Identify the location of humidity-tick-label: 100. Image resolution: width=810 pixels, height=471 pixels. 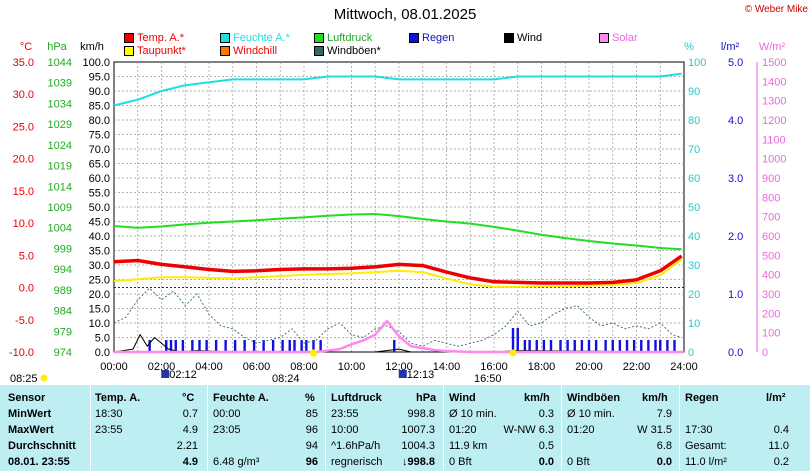
(697, 63).